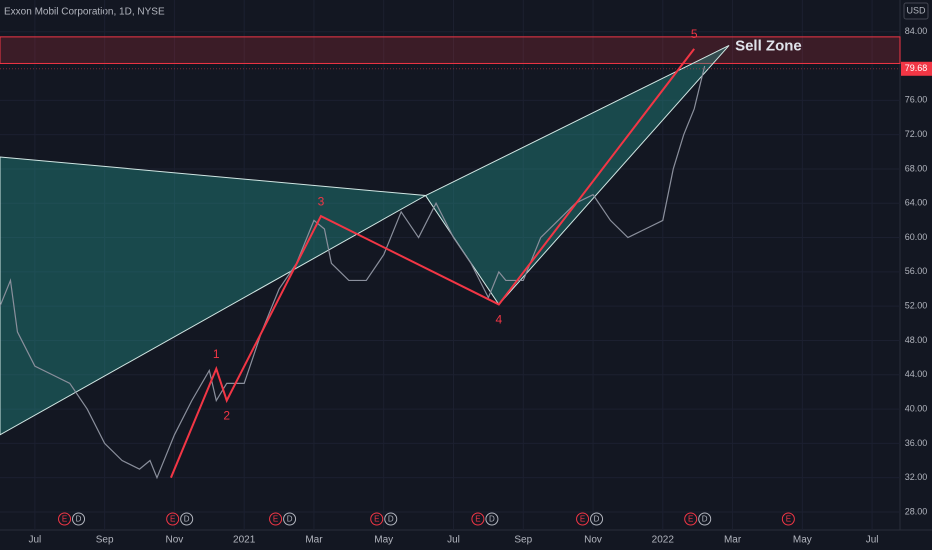 This screenshot has height=550, width=932. Describe the element at coordinates (916, 168) in the screenshot. I see `y-tick-label: 68.00` at that location.